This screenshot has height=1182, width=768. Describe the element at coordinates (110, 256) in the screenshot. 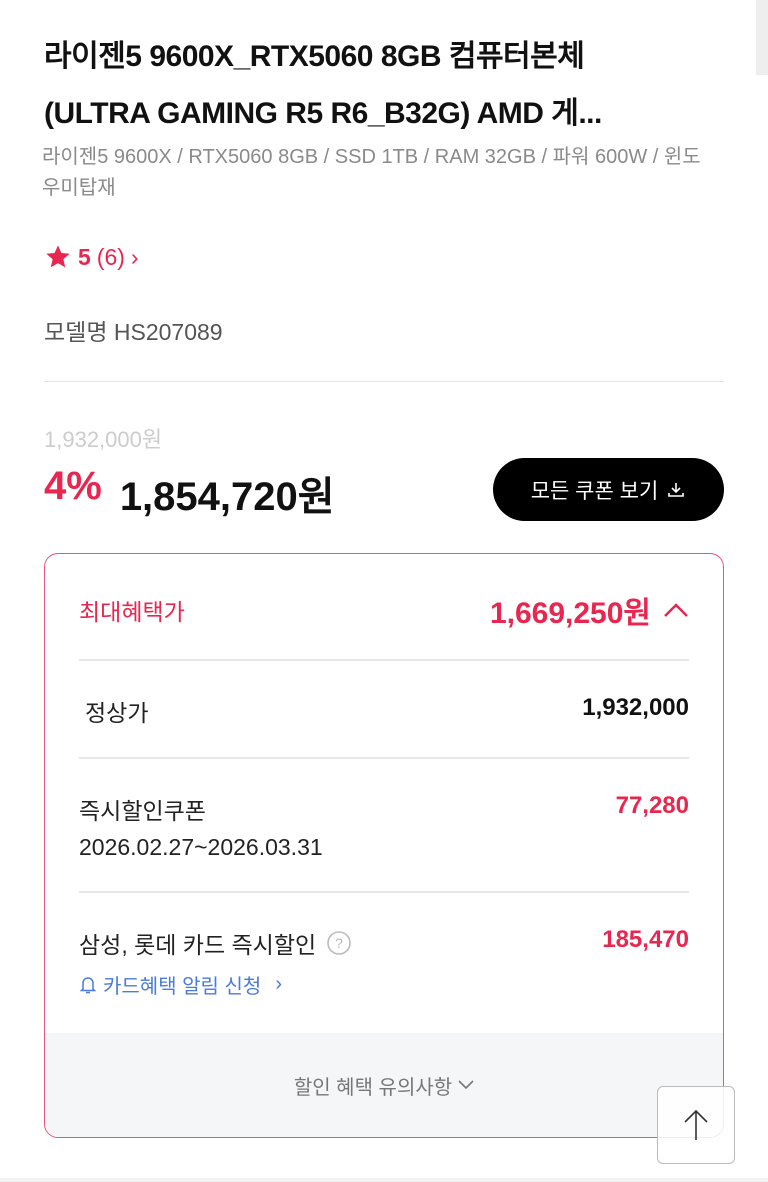

I see `review-count: (6)` at that location.